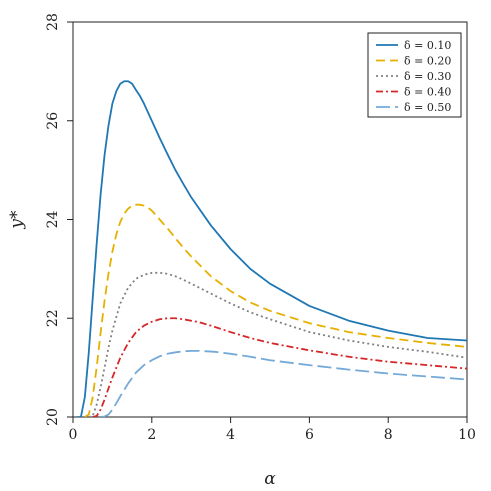  I want to click on x-tick-label: 4, so click(230, 435).